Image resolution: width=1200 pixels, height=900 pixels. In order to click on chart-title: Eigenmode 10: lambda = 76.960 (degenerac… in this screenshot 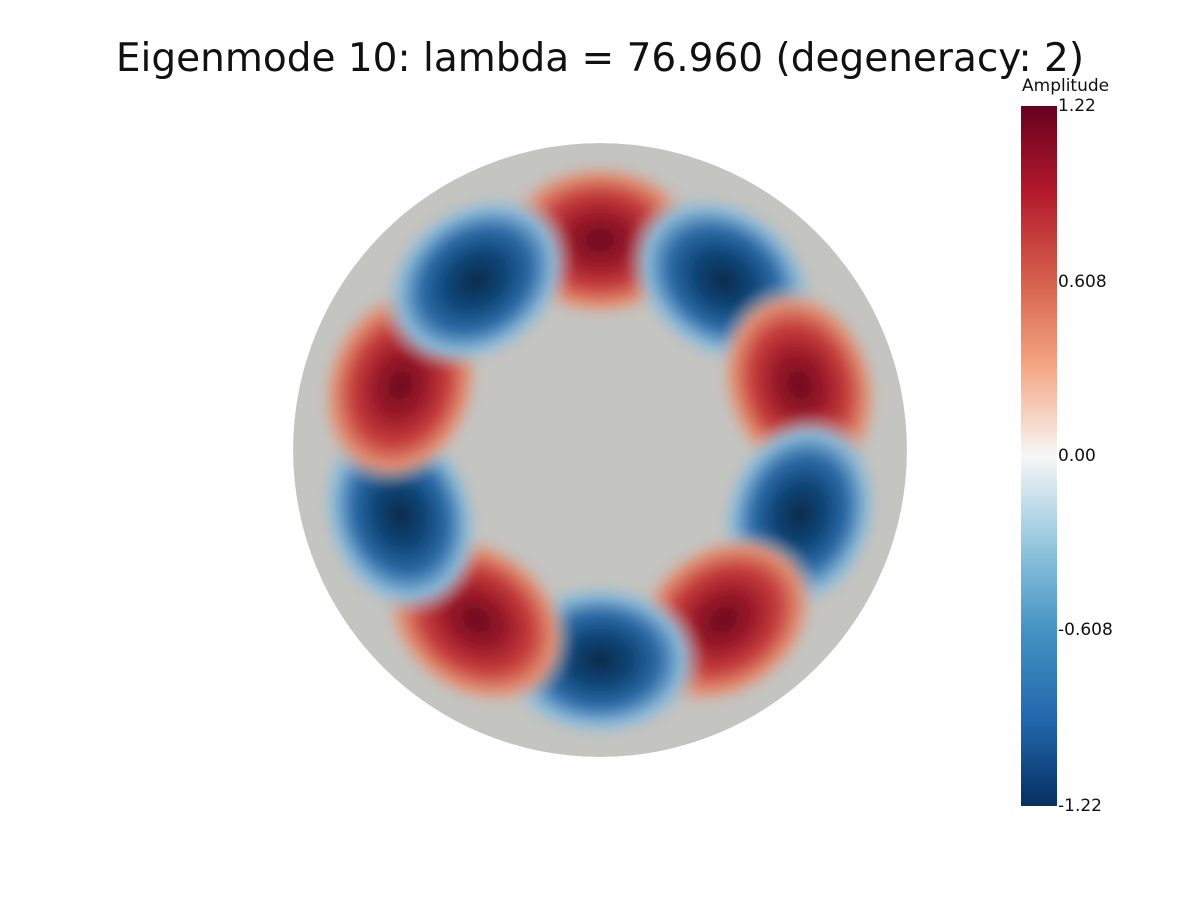, I will do `click(600, 58)`.